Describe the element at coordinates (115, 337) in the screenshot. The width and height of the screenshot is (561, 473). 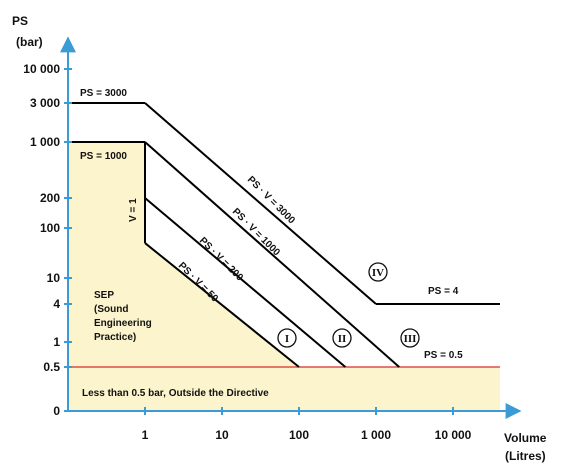
I see `sep-label-line-3: Practice)` at that location.